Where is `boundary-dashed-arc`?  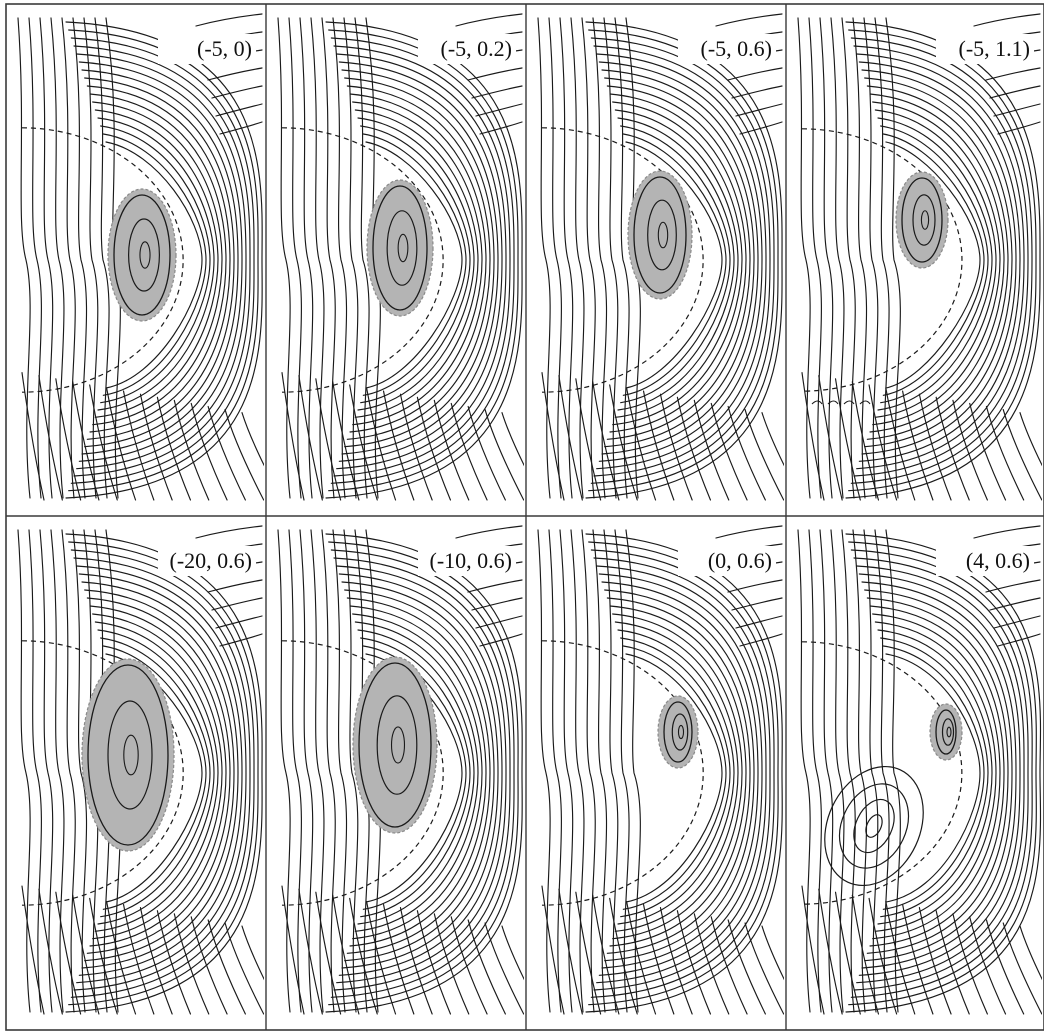 boundary-dashed-arc is located at coordinates (882, 260).